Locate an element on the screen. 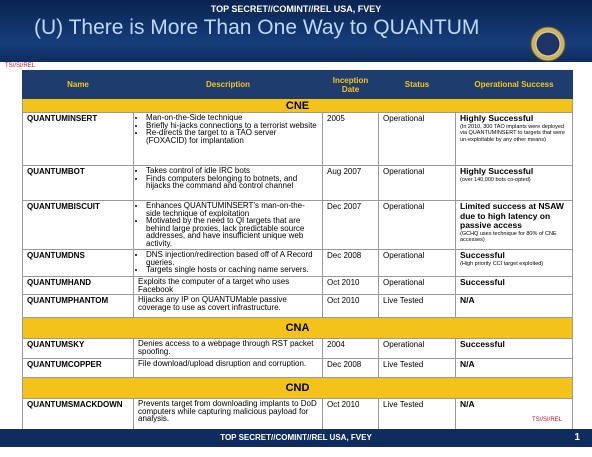 The width and height of the screenshot is (592, 457). name-cell: QUANTUMINSERT is located at coordinates (78, 139).